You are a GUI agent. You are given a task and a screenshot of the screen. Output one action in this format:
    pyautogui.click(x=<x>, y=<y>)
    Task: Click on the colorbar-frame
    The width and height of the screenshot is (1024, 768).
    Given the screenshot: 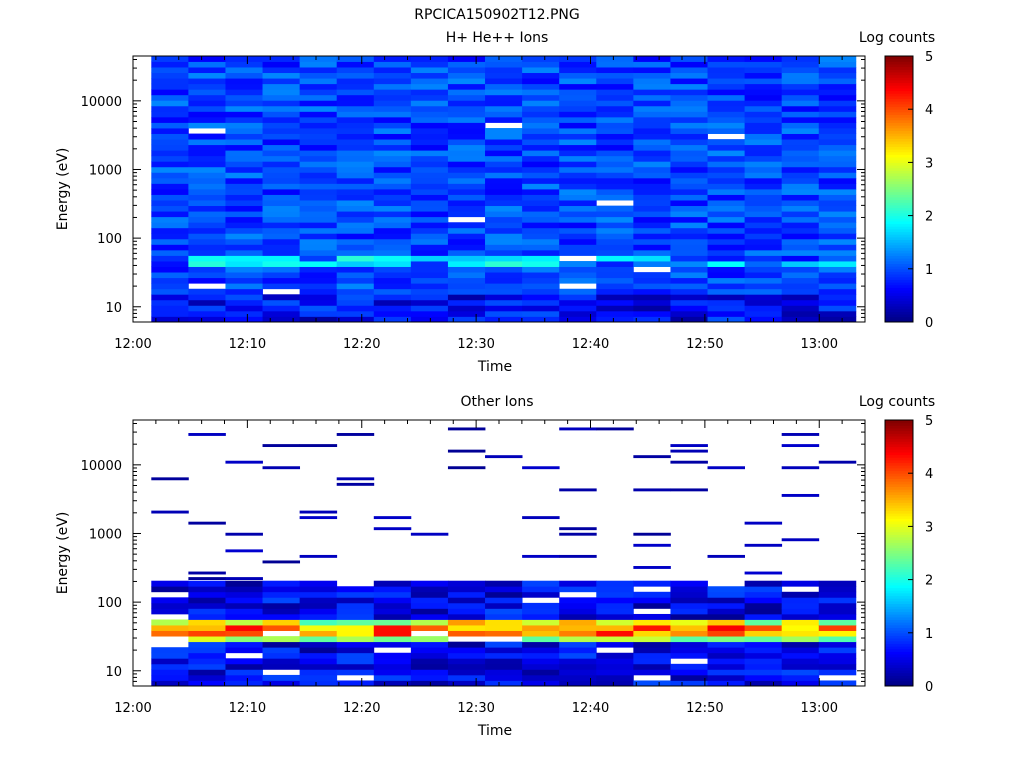 What is the action you would take?
    pyautogui.click(x=899, y=189)
    